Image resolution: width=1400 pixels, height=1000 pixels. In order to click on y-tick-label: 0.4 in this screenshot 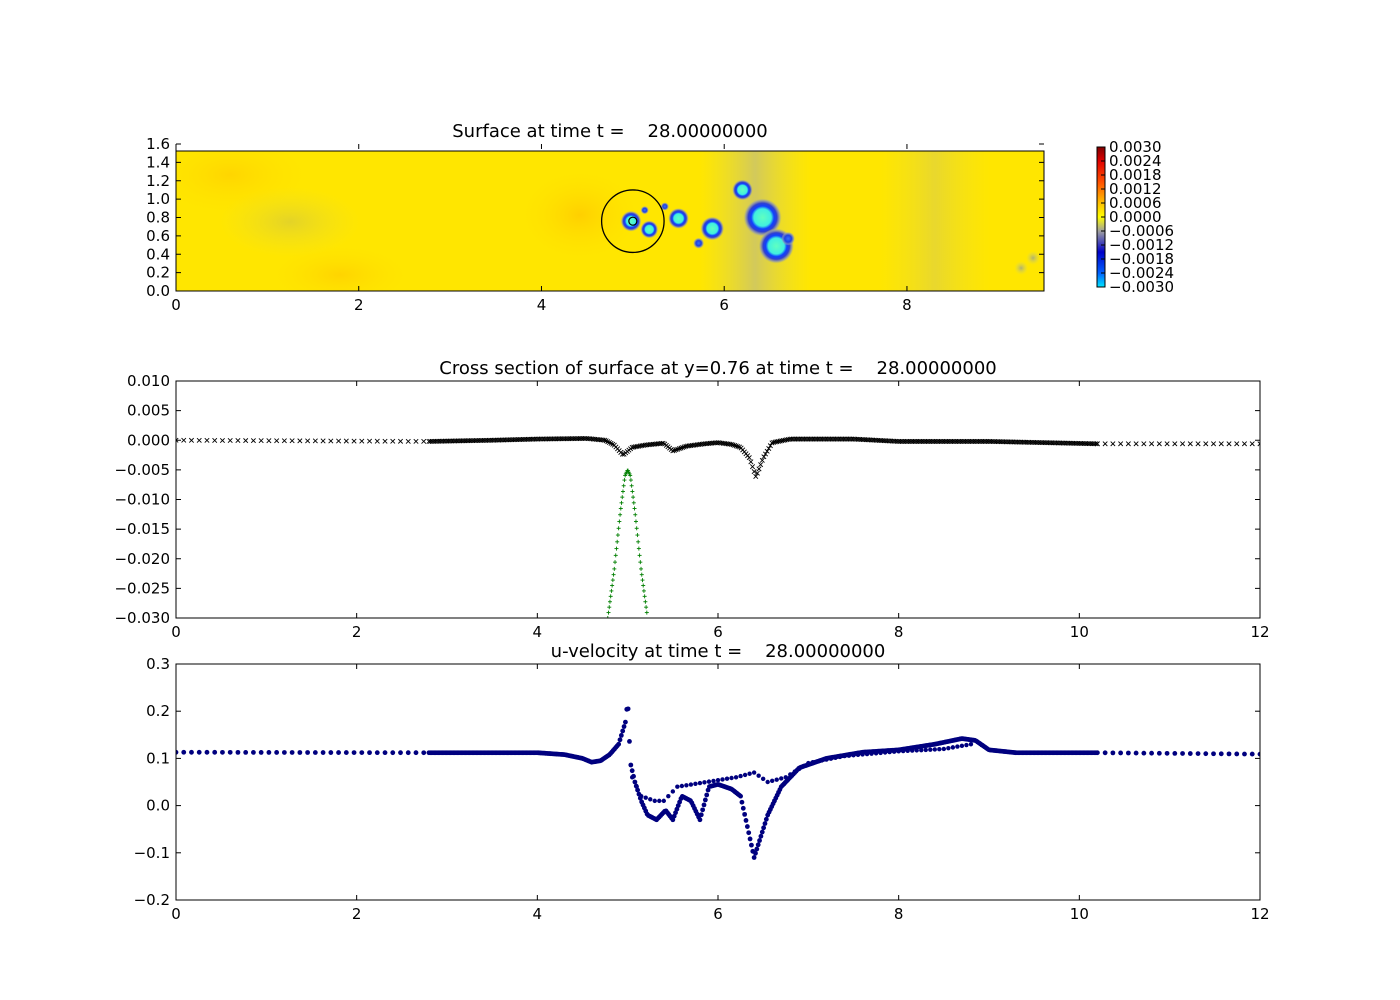, I will do `click(158, 254)`.